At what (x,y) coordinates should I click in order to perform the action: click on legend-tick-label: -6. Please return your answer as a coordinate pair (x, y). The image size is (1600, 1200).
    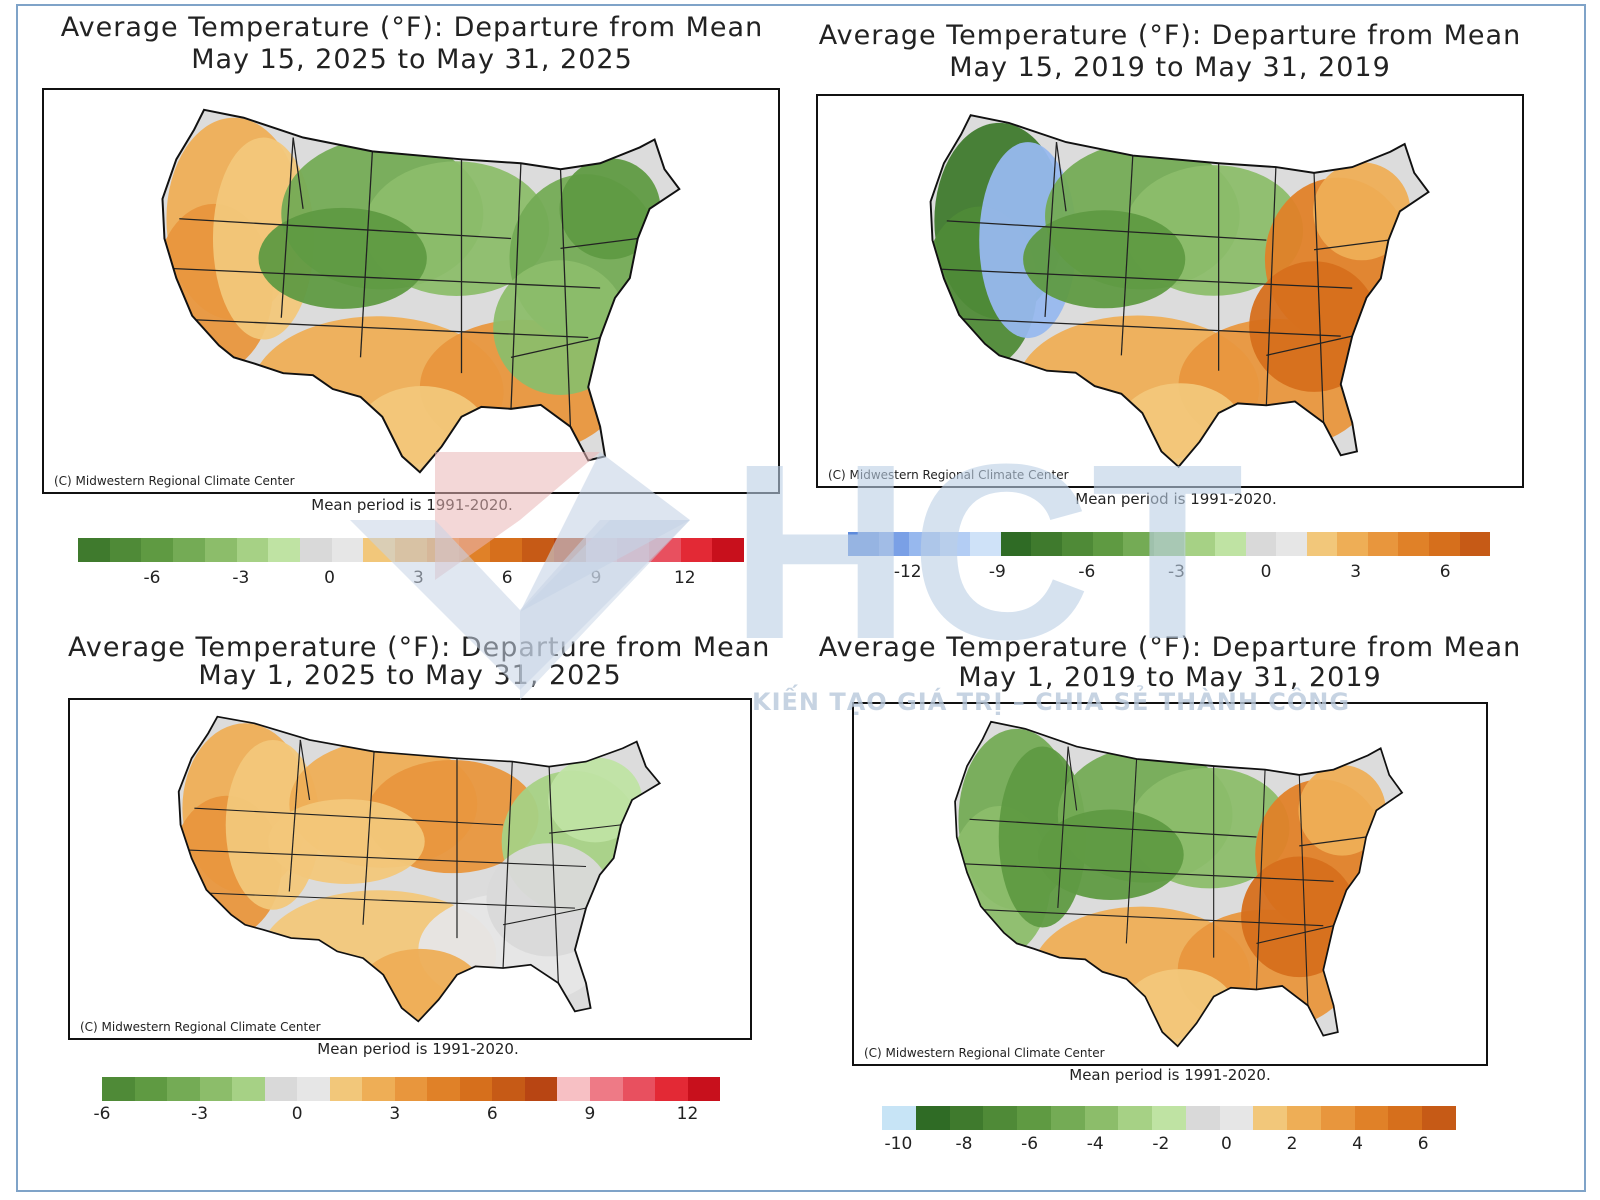
    Looking at the image, I should click on (1030, 1144).